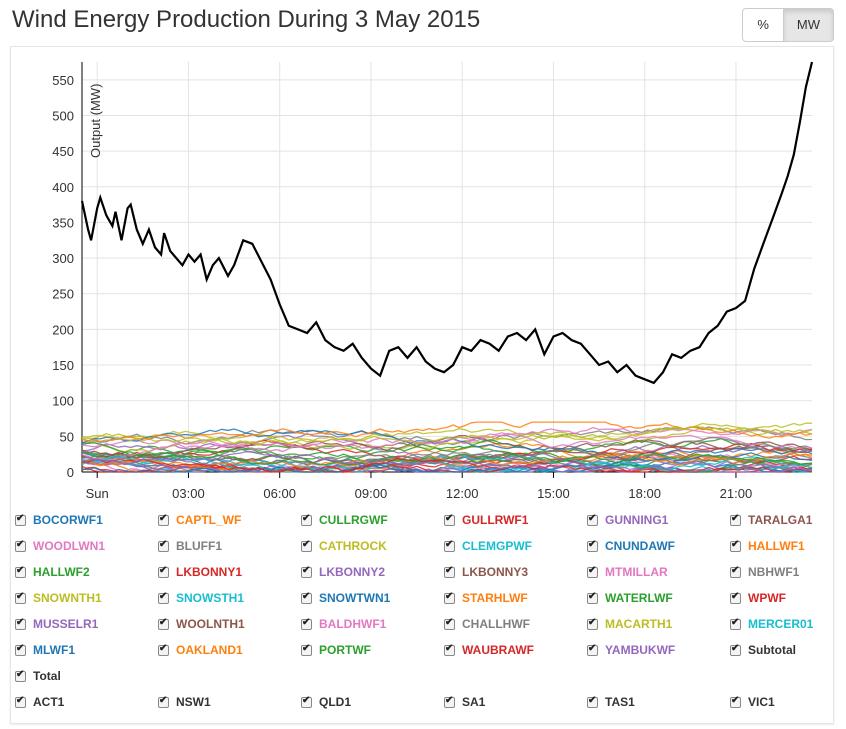 The image size is (846, 729). I want to click on legend-item: PORTWF, so click(336, 650).